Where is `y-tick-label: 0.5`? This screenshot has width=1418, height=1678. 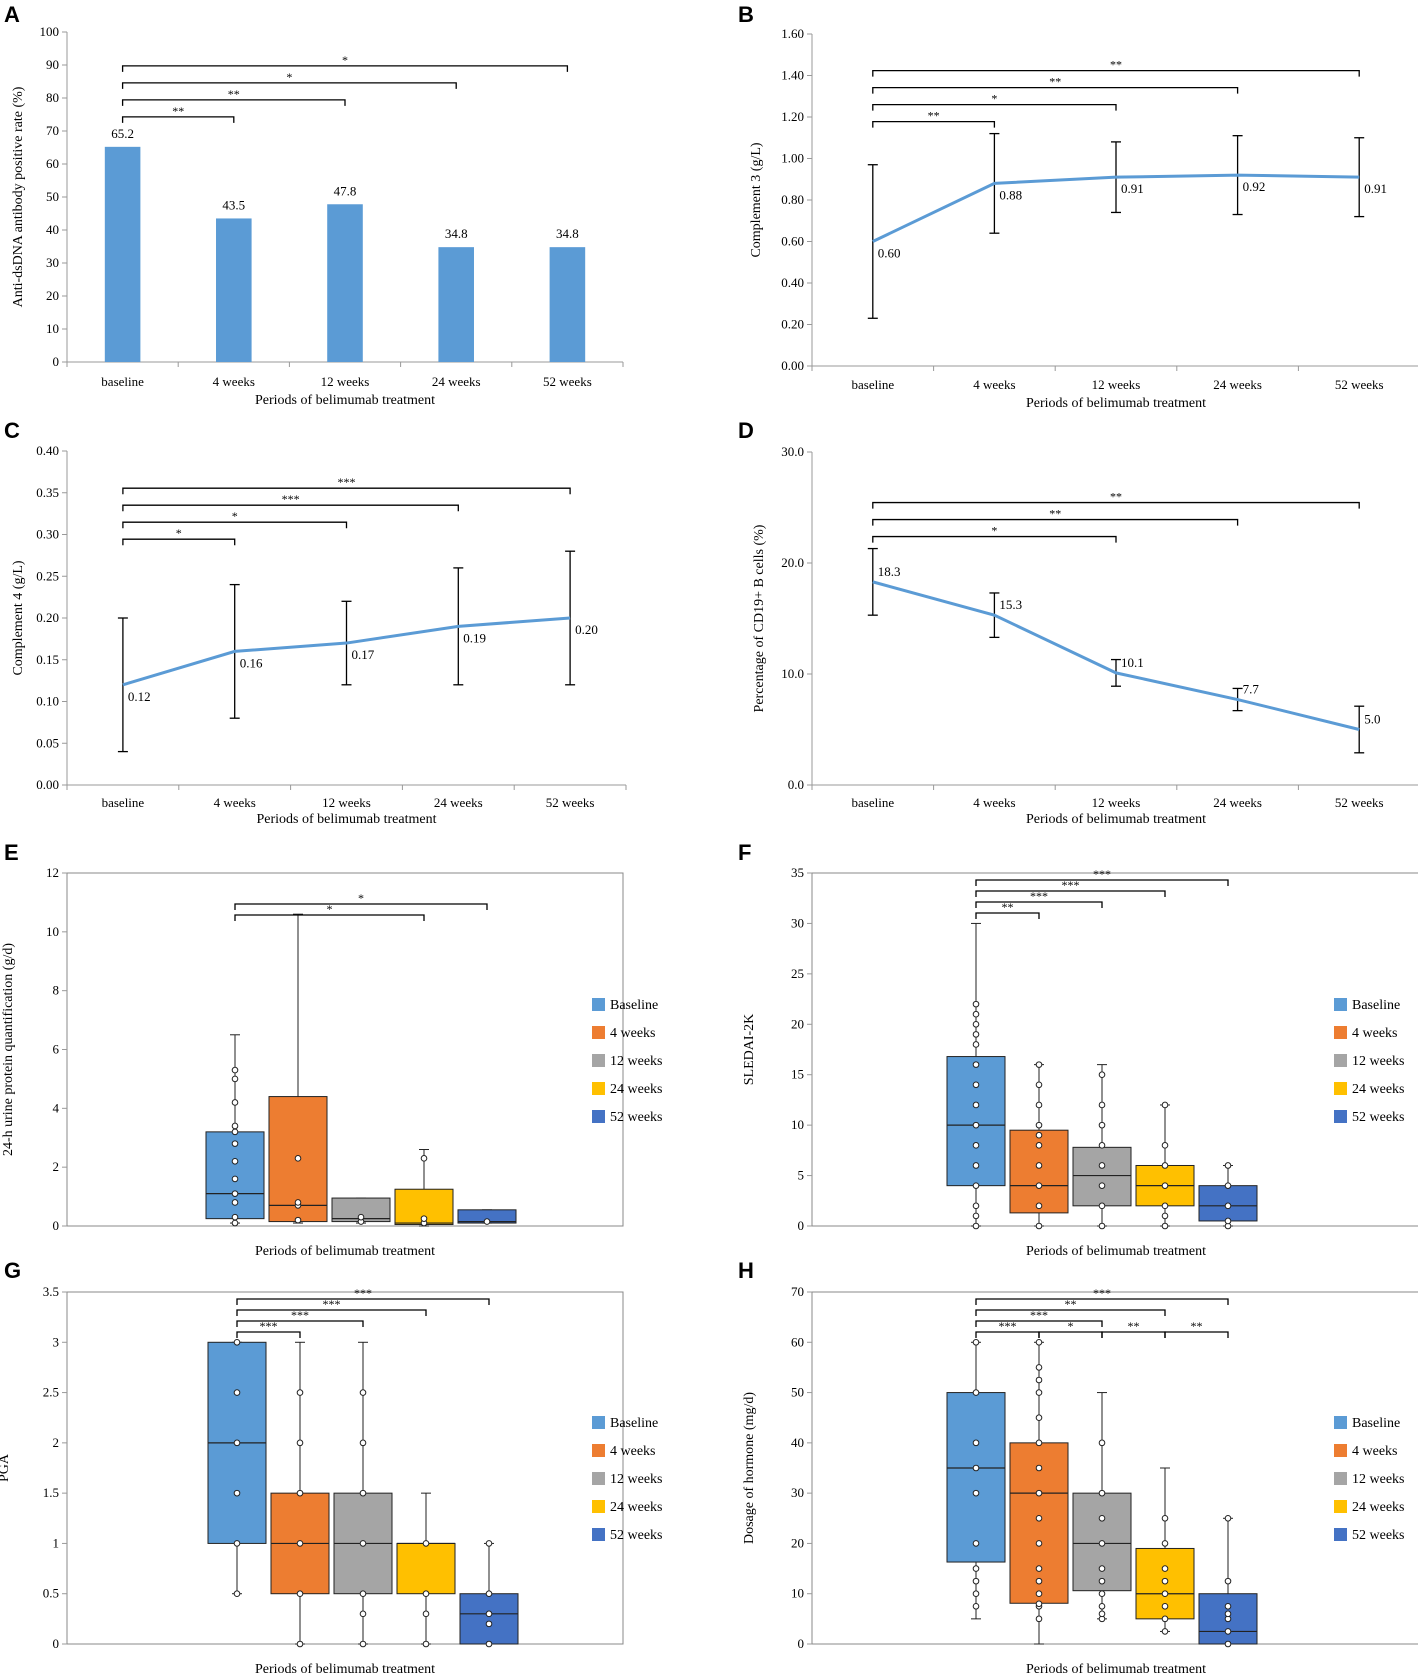
y-tick-label: 0.5 is located at coordinates (51, 1593).